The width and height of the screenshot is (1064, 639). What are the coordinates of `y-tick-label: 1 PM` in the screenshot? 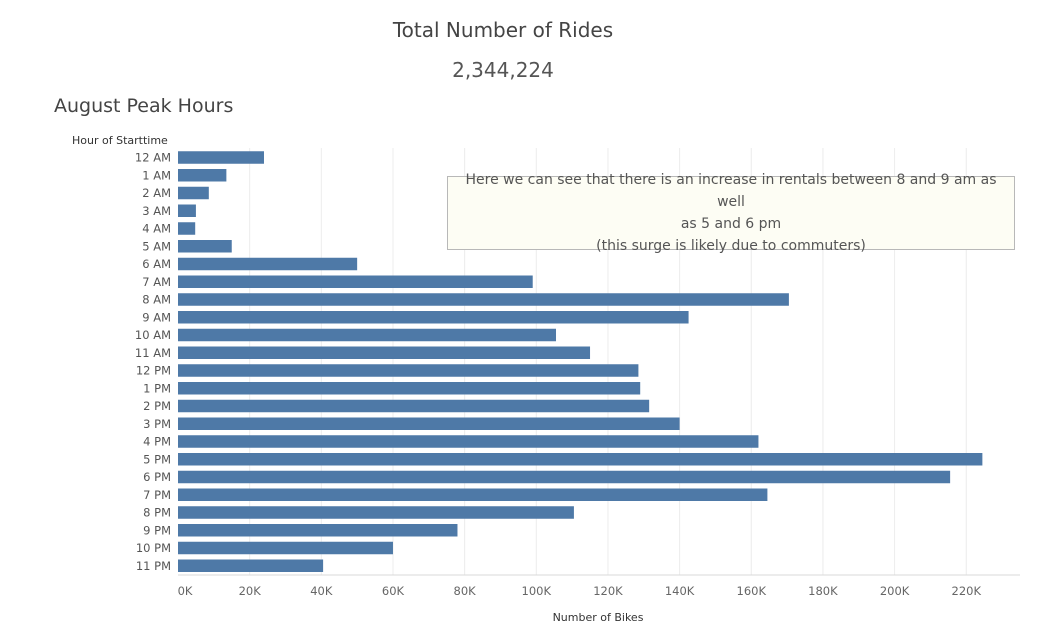 It's located at (157, 388).